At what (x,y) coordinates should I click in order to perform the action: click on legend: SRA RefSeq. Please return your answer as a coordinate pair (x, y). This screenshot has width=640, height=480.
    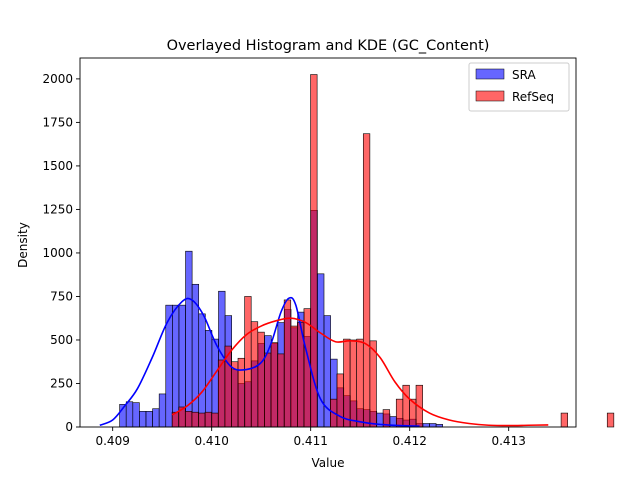
    Looking at the image, I should click on (519, 87).